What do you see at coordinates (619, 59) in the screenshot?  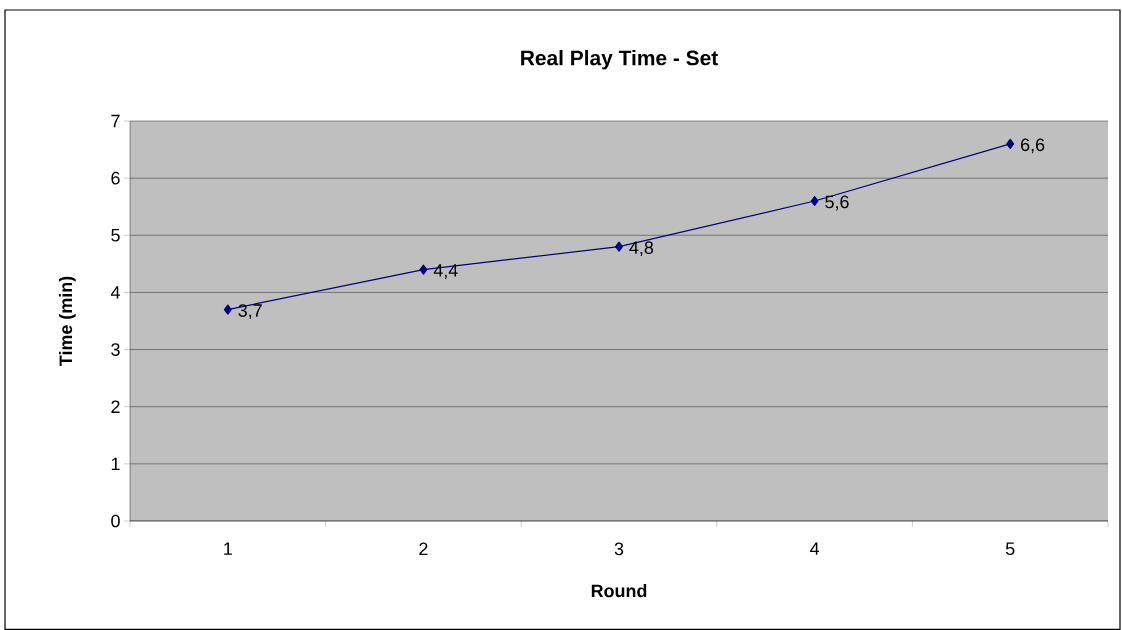 I see `chart-title: Real Play Time - Set` at bounding box center [619, 59].